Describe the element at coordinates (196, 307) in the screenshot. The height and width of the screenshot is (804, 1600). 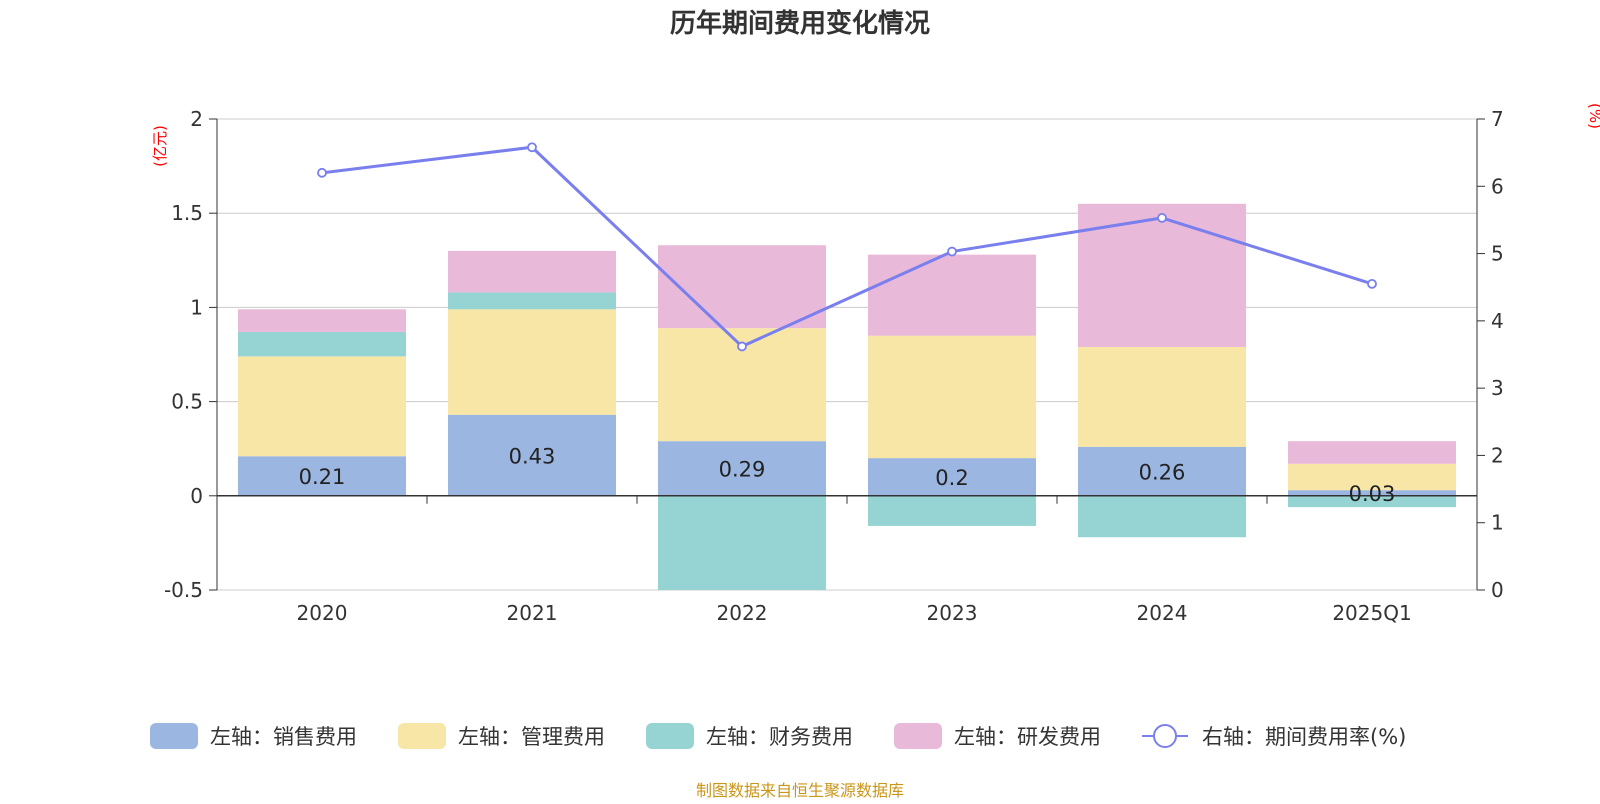
I see `y-tick-label: 1` at that location.